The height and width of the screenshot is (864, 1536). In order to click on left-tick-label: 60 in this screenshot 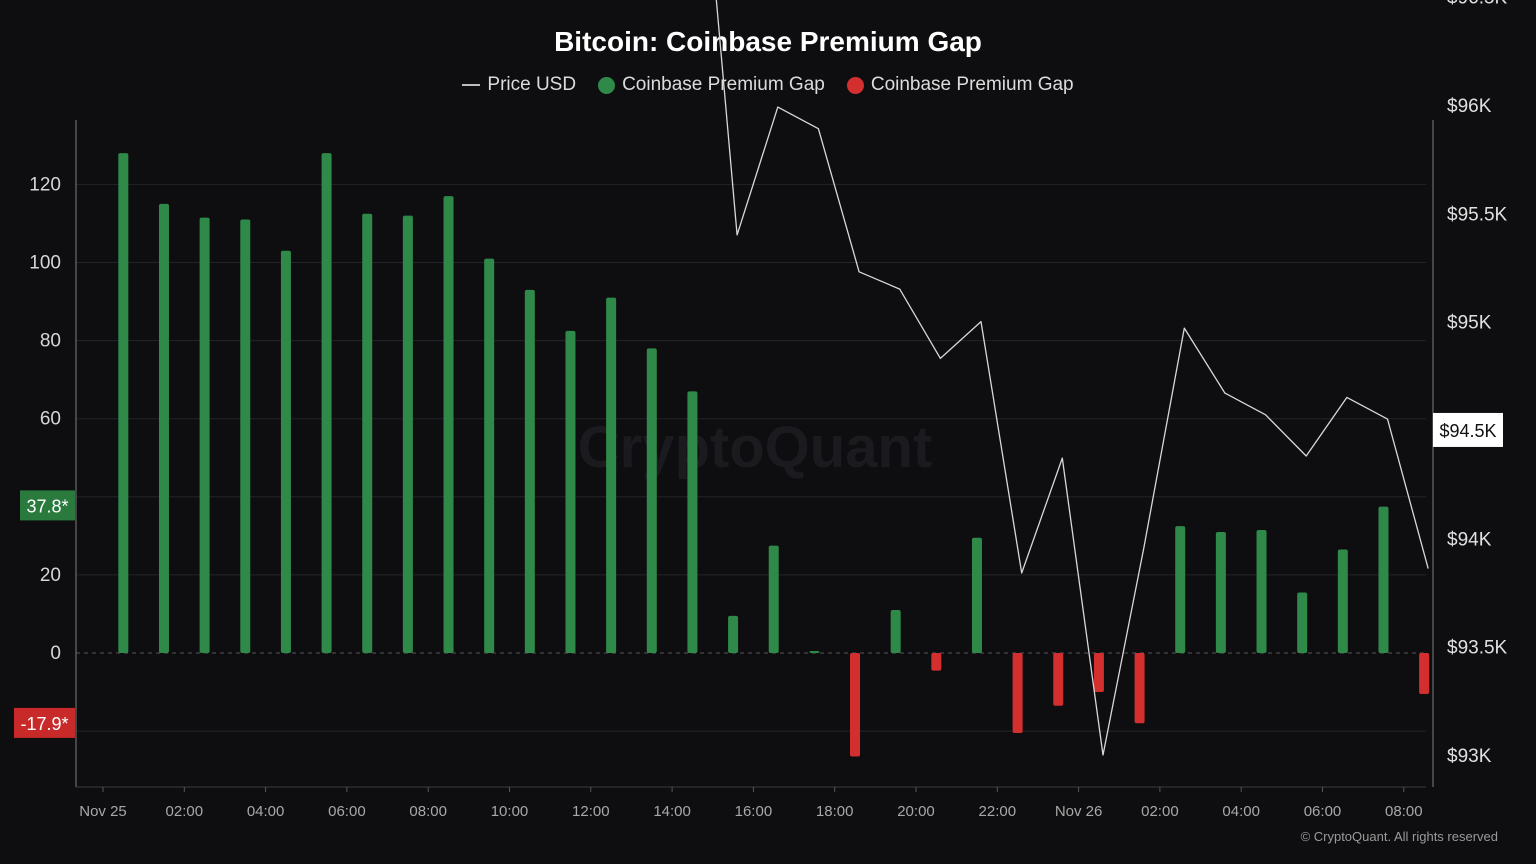, I will do `click(50, 419)`.